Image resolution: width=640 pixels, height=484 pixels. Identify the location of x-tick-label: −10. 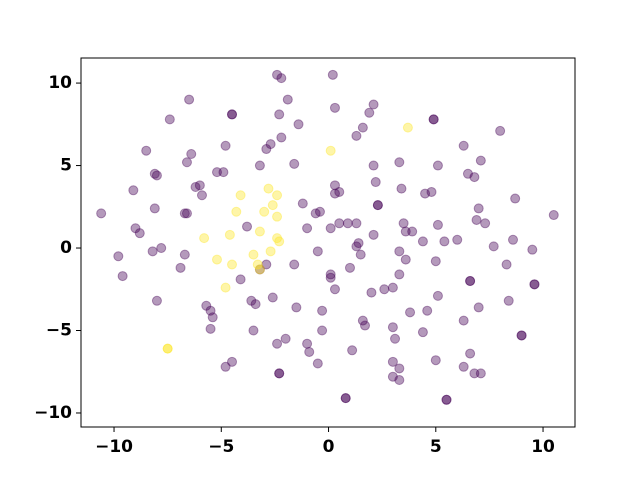
(114, 447).